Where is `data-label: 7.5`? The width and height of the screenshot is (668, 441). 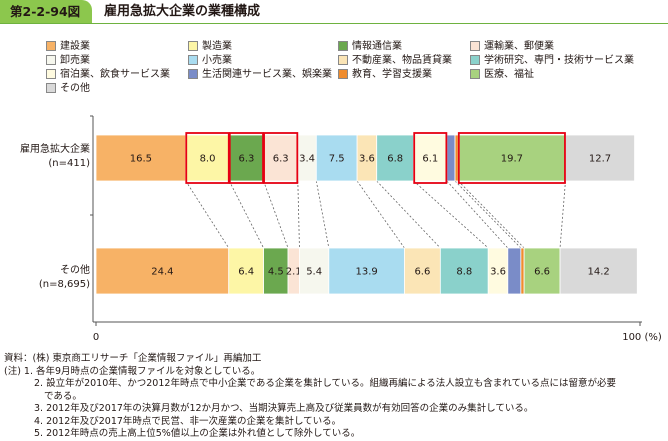 data-label: 7.5 is located at coordinates (337, 159).